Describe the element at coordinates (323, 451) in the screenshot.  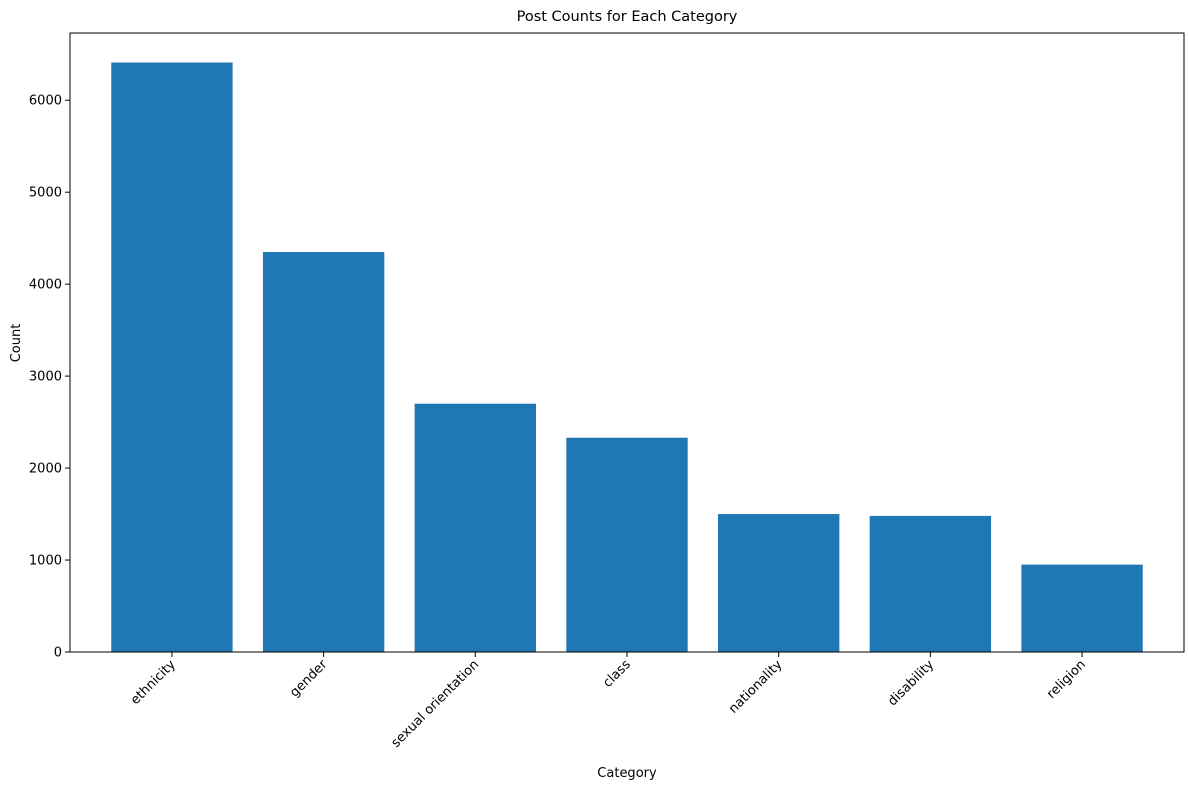
I see `bar-gender` at that location.